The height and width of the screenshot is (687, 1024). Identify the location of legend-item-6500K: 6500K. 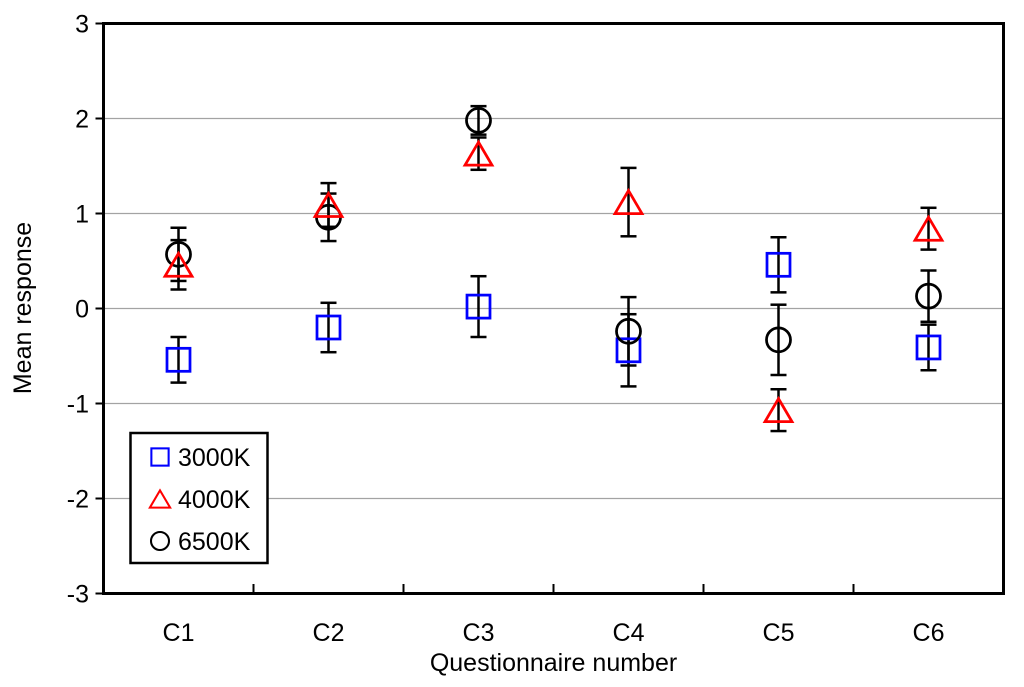
(200, 542).